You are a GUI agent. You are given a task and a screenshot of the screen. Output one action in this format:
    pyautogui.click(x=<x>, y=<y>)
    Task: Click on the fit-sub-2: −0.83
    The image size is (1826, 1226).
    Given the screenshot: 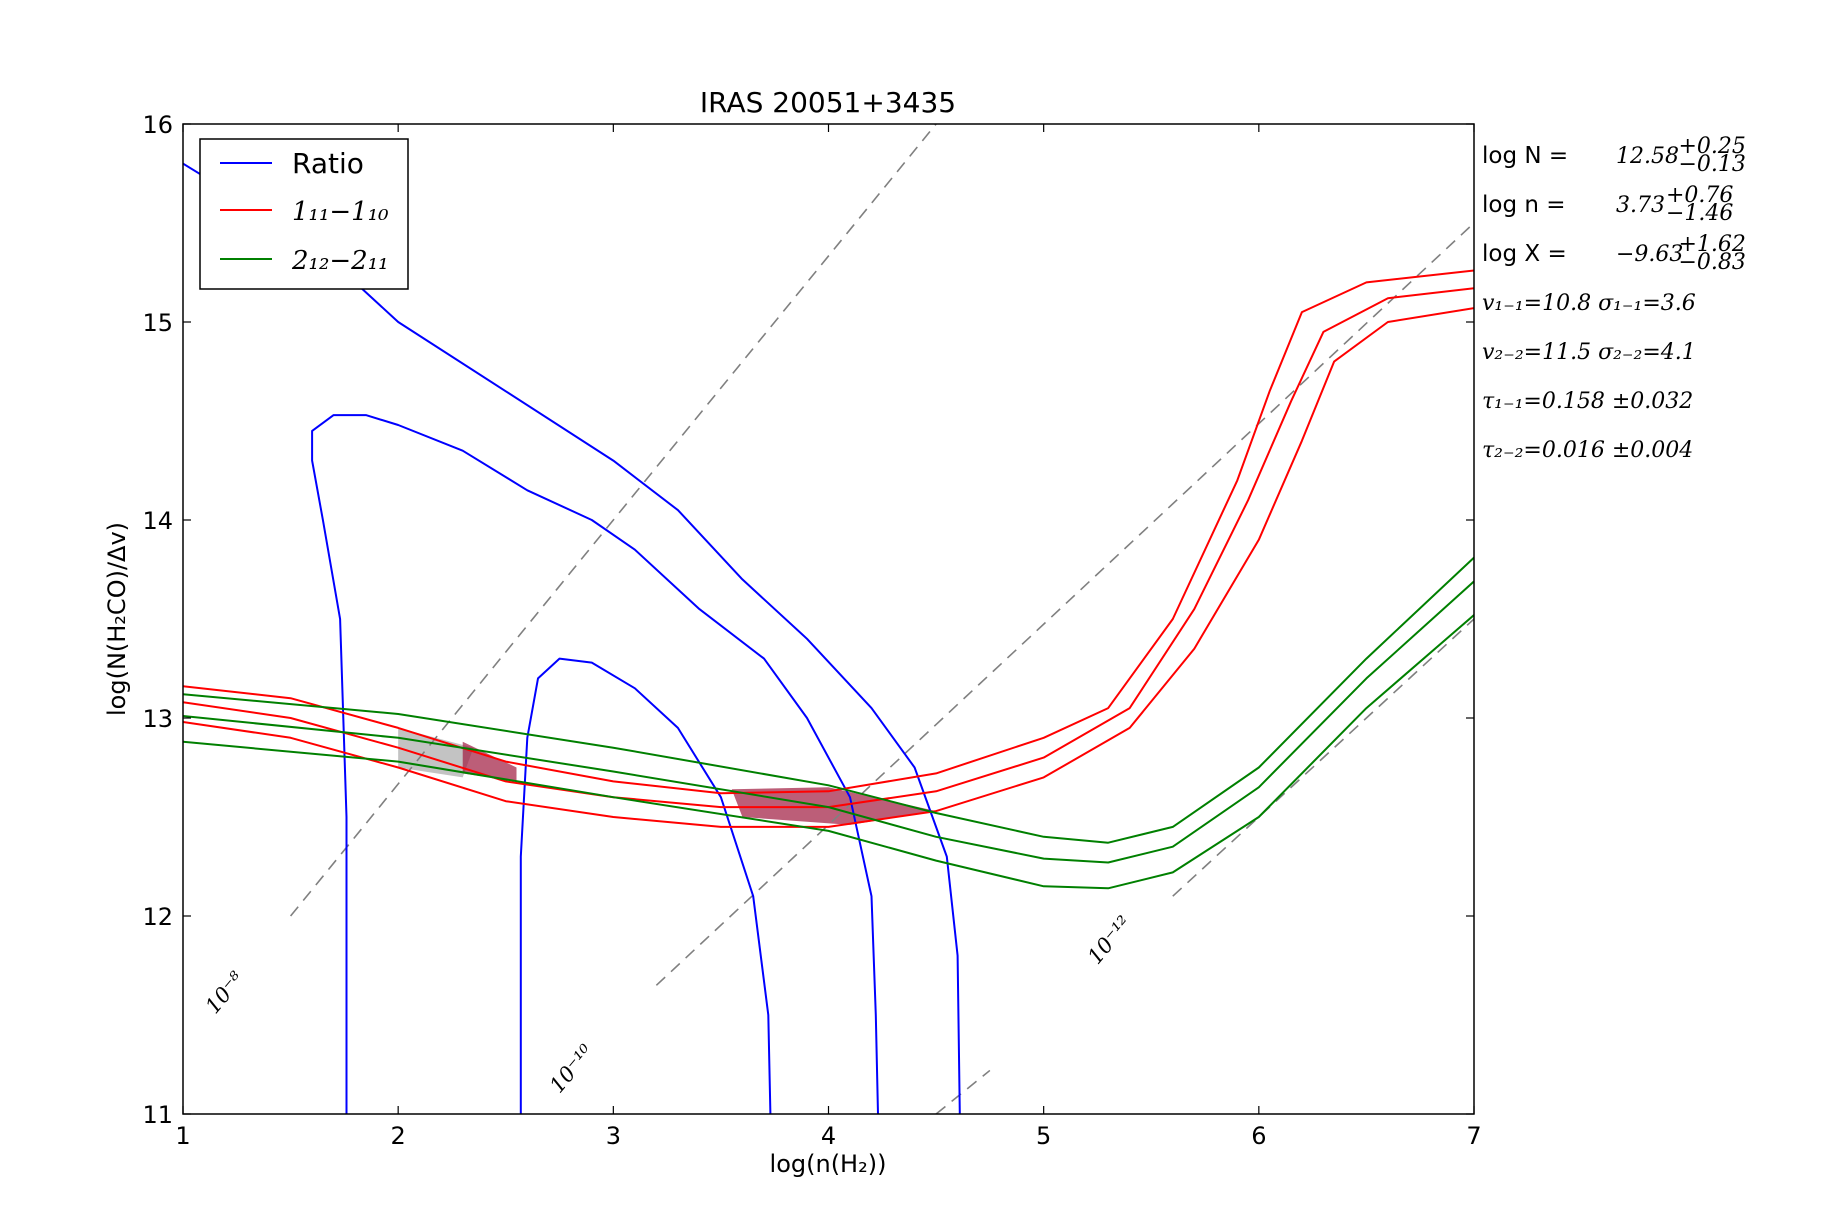 What is the action you would take?
    pyautogui.click(x=1712, y=262)
    